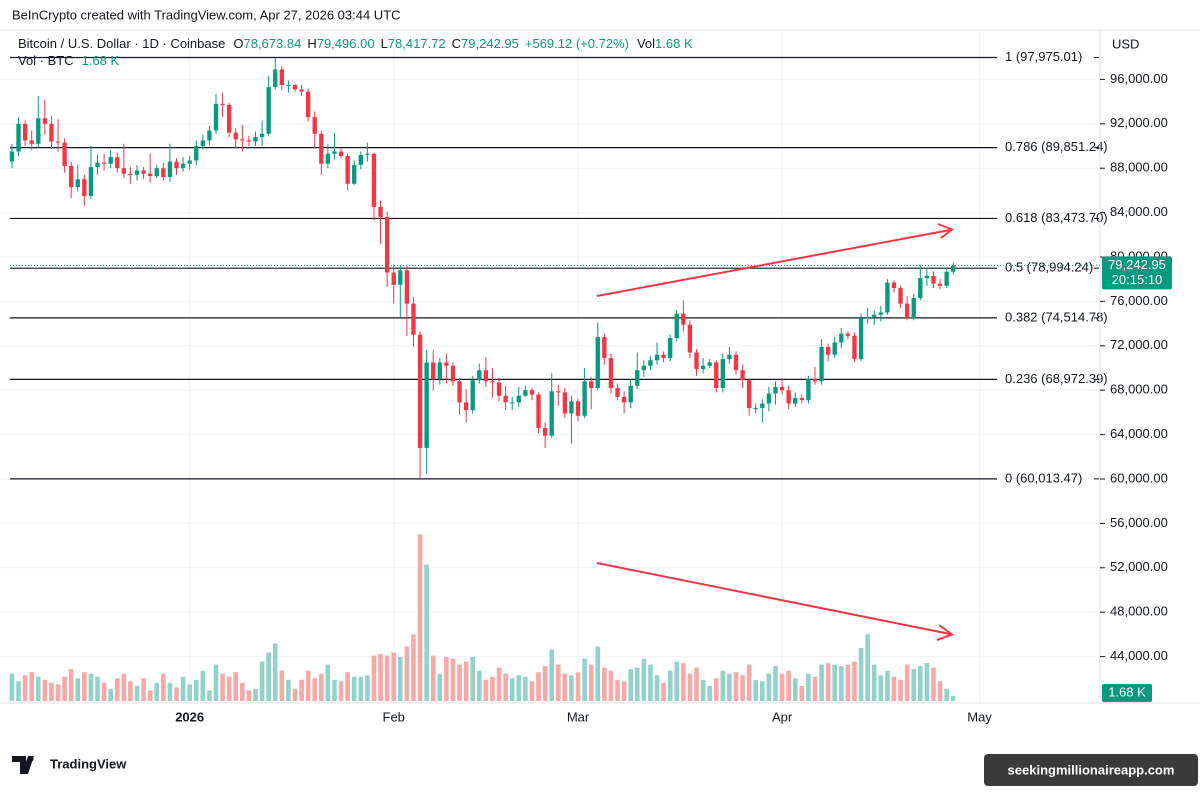  What do you see at coordinates (394, 716) in the screenshot?
I see `x-tick-label: Feb` at bounding box center [394, 716].